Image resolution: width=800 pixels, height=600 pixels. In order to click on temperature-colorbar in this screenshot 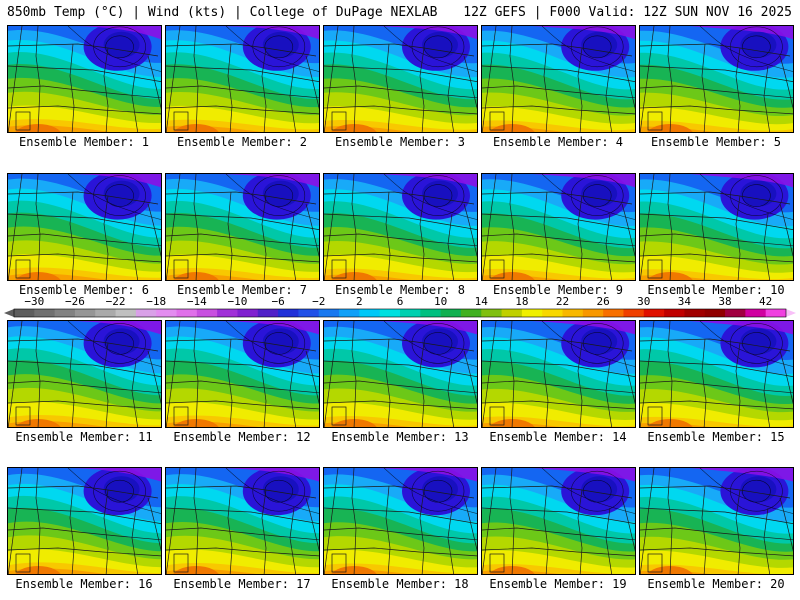, I will do `click(400, 313)`.